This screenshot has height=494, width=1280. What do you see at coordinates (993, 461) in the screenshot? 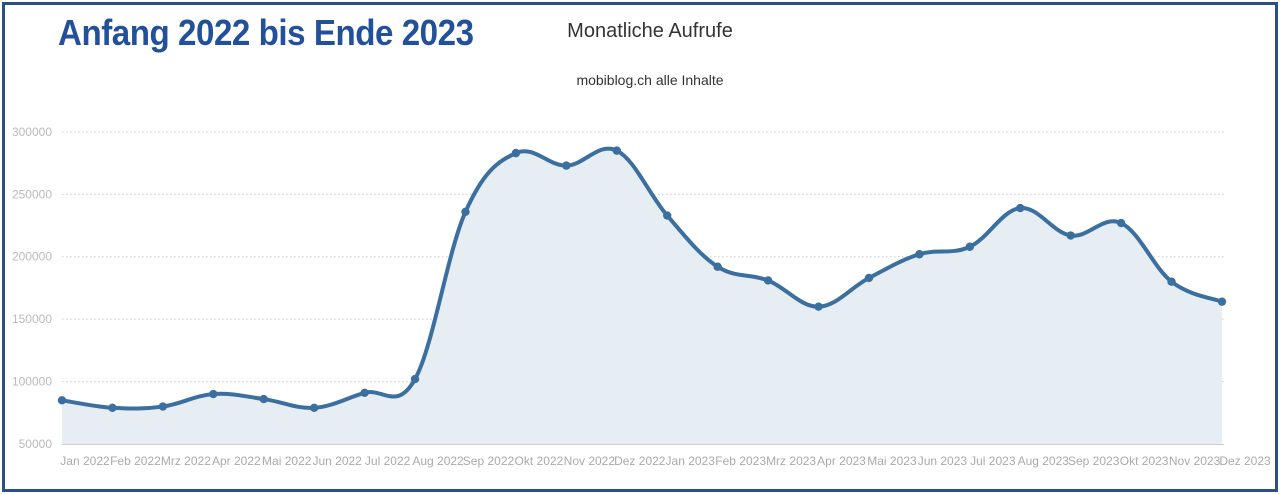
I see `x-tick-label: Jul 2023` at bounding box center [993, 461].